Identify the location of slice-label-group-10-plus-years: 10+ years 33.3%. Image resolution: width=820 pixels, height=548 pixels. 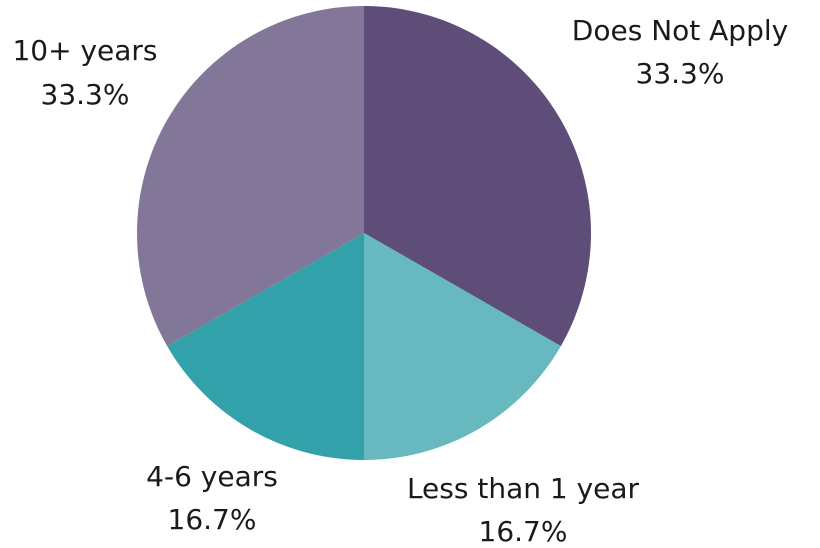
(84, 72).